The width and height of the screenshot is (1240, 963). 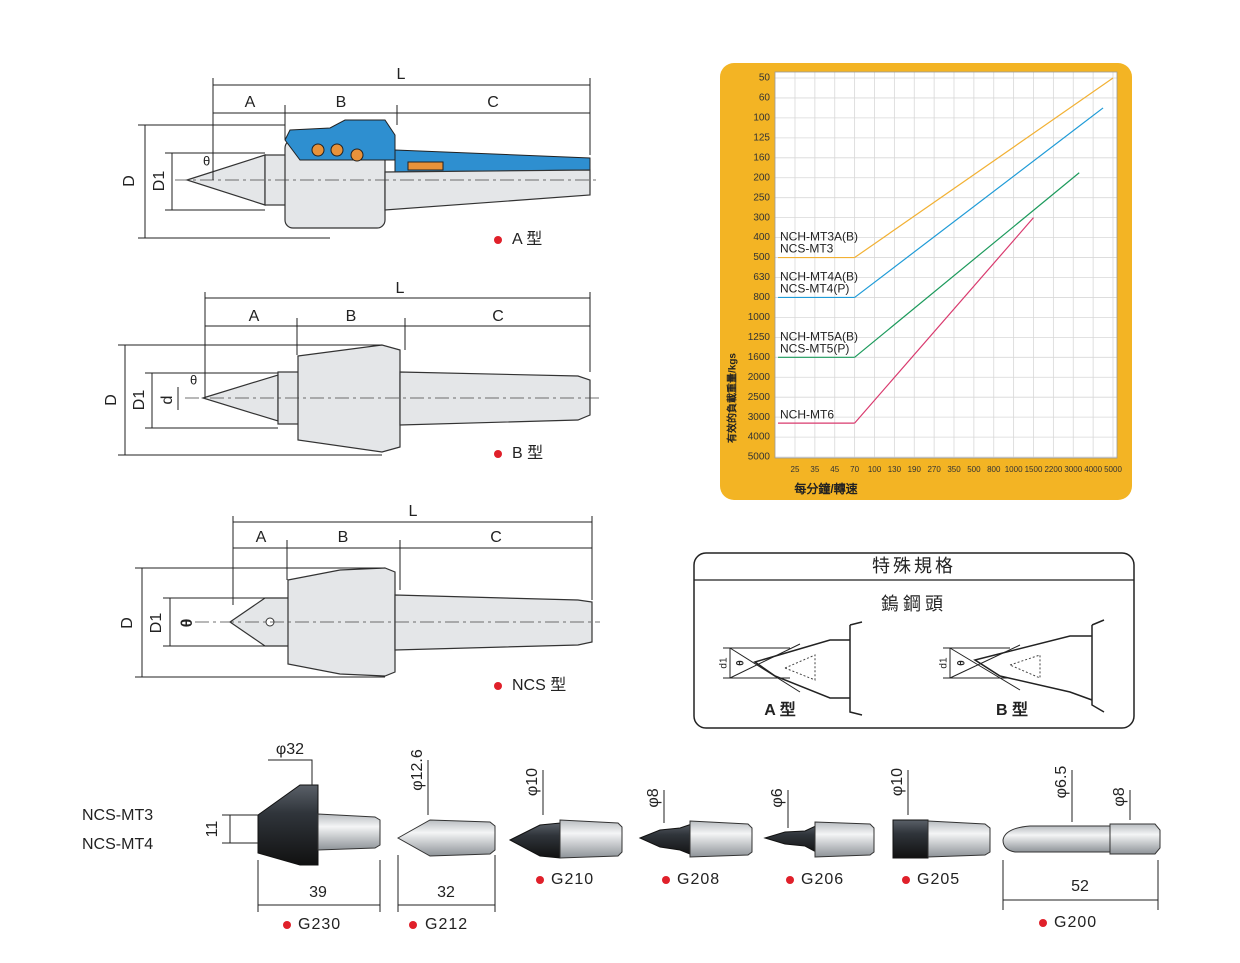 I want to click on x-axis-title: 每分鐘/轉速, so click(x=825, y=488).